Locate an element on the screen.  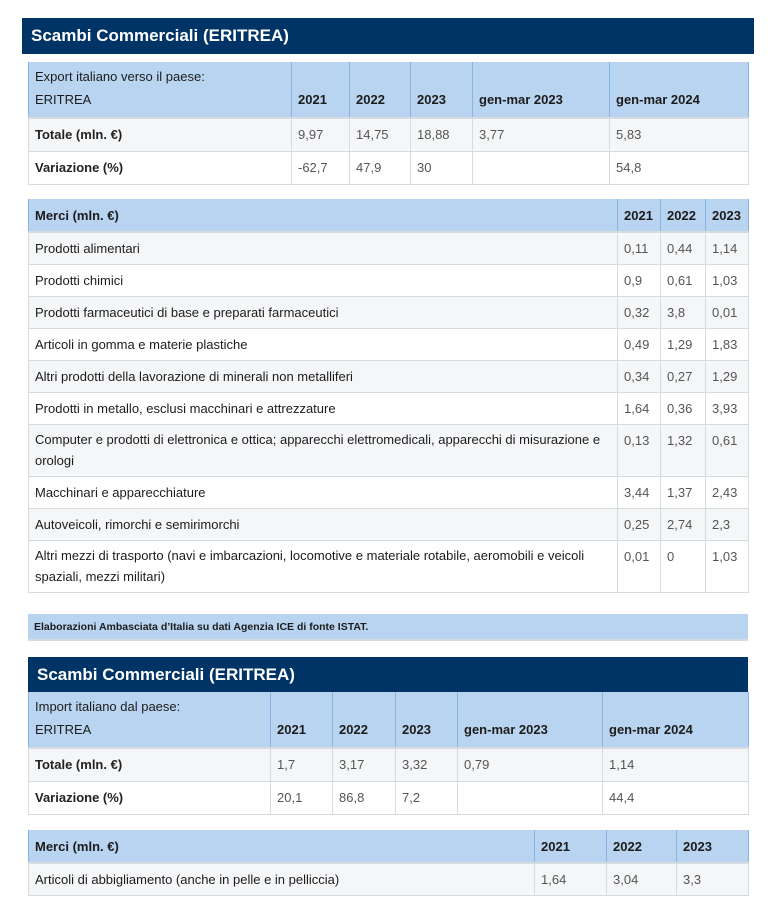
table-row: Prodotti alimentari 0,11 0,44 1,14 is located at coordinates (388, 248).